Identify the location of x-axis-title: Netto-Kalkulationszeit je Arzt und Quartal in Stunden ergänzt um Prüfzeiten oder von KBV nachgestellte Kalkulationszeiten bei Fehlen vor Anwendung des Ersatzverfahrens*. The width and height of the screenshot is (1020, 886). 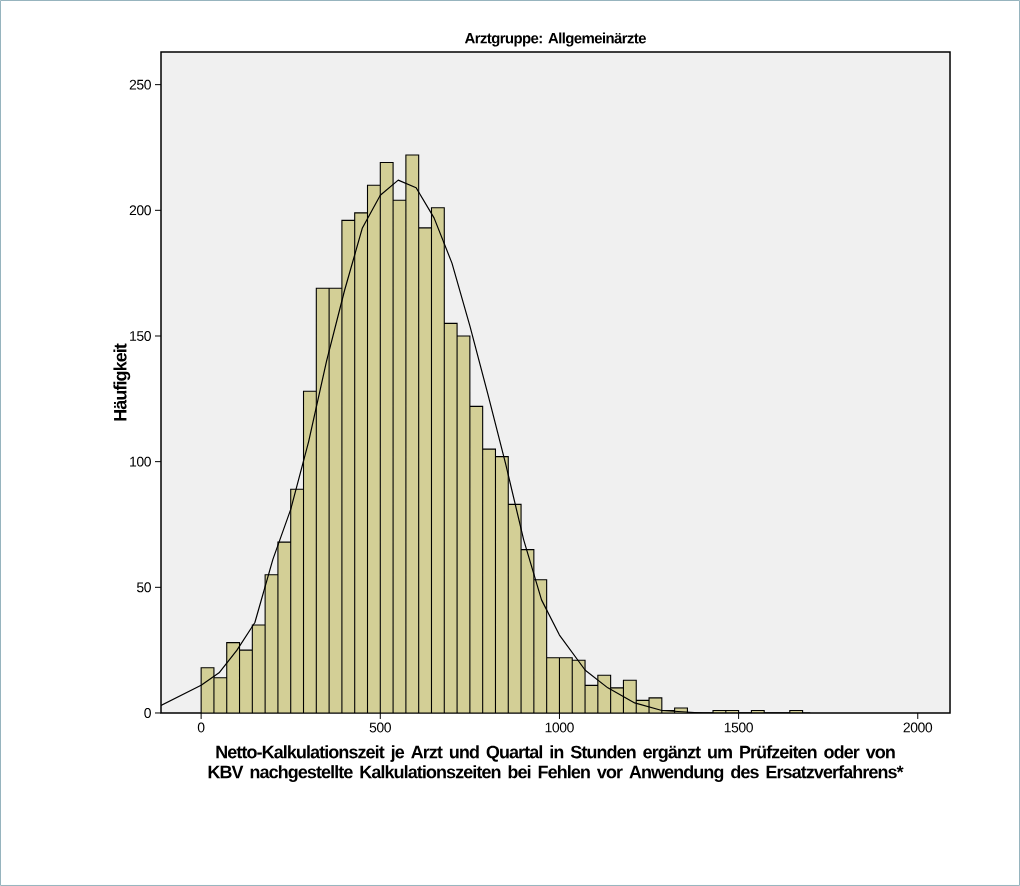
(556, 763).